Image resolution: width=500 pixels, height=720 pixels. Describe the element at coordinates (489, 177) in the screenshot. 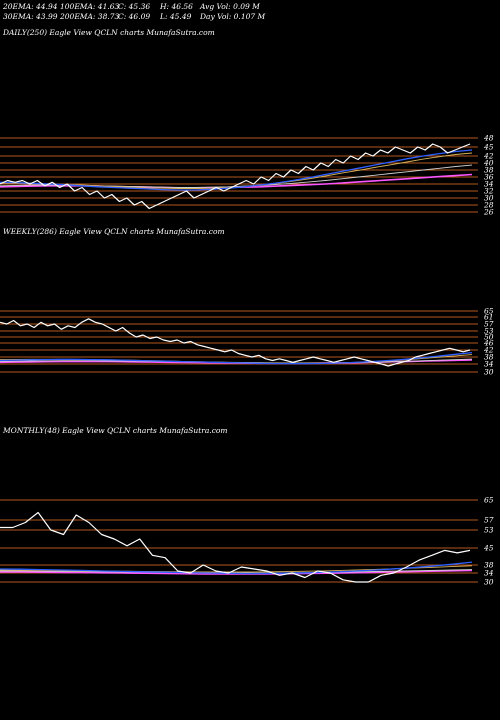

I see `y-tick-label: 36` at that location.